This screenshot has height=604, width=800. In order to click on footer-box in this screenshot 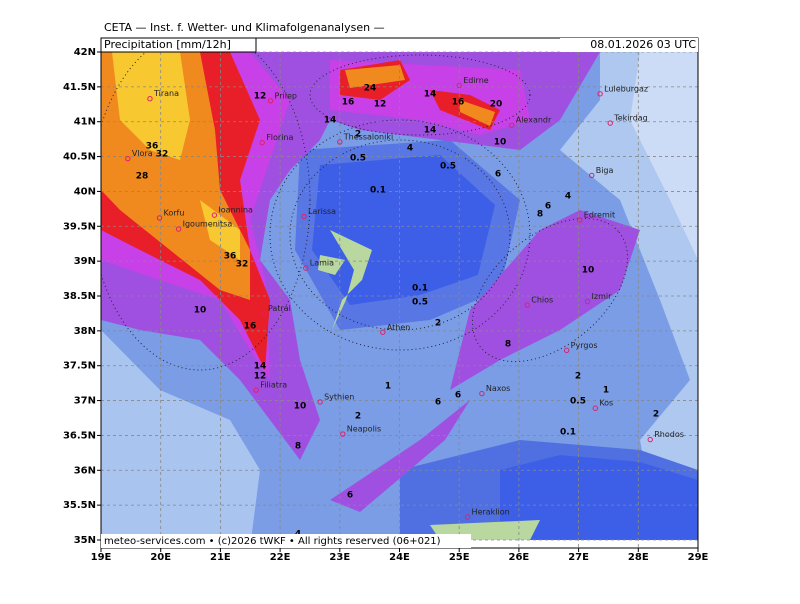, I will do `click(286, 541)`.